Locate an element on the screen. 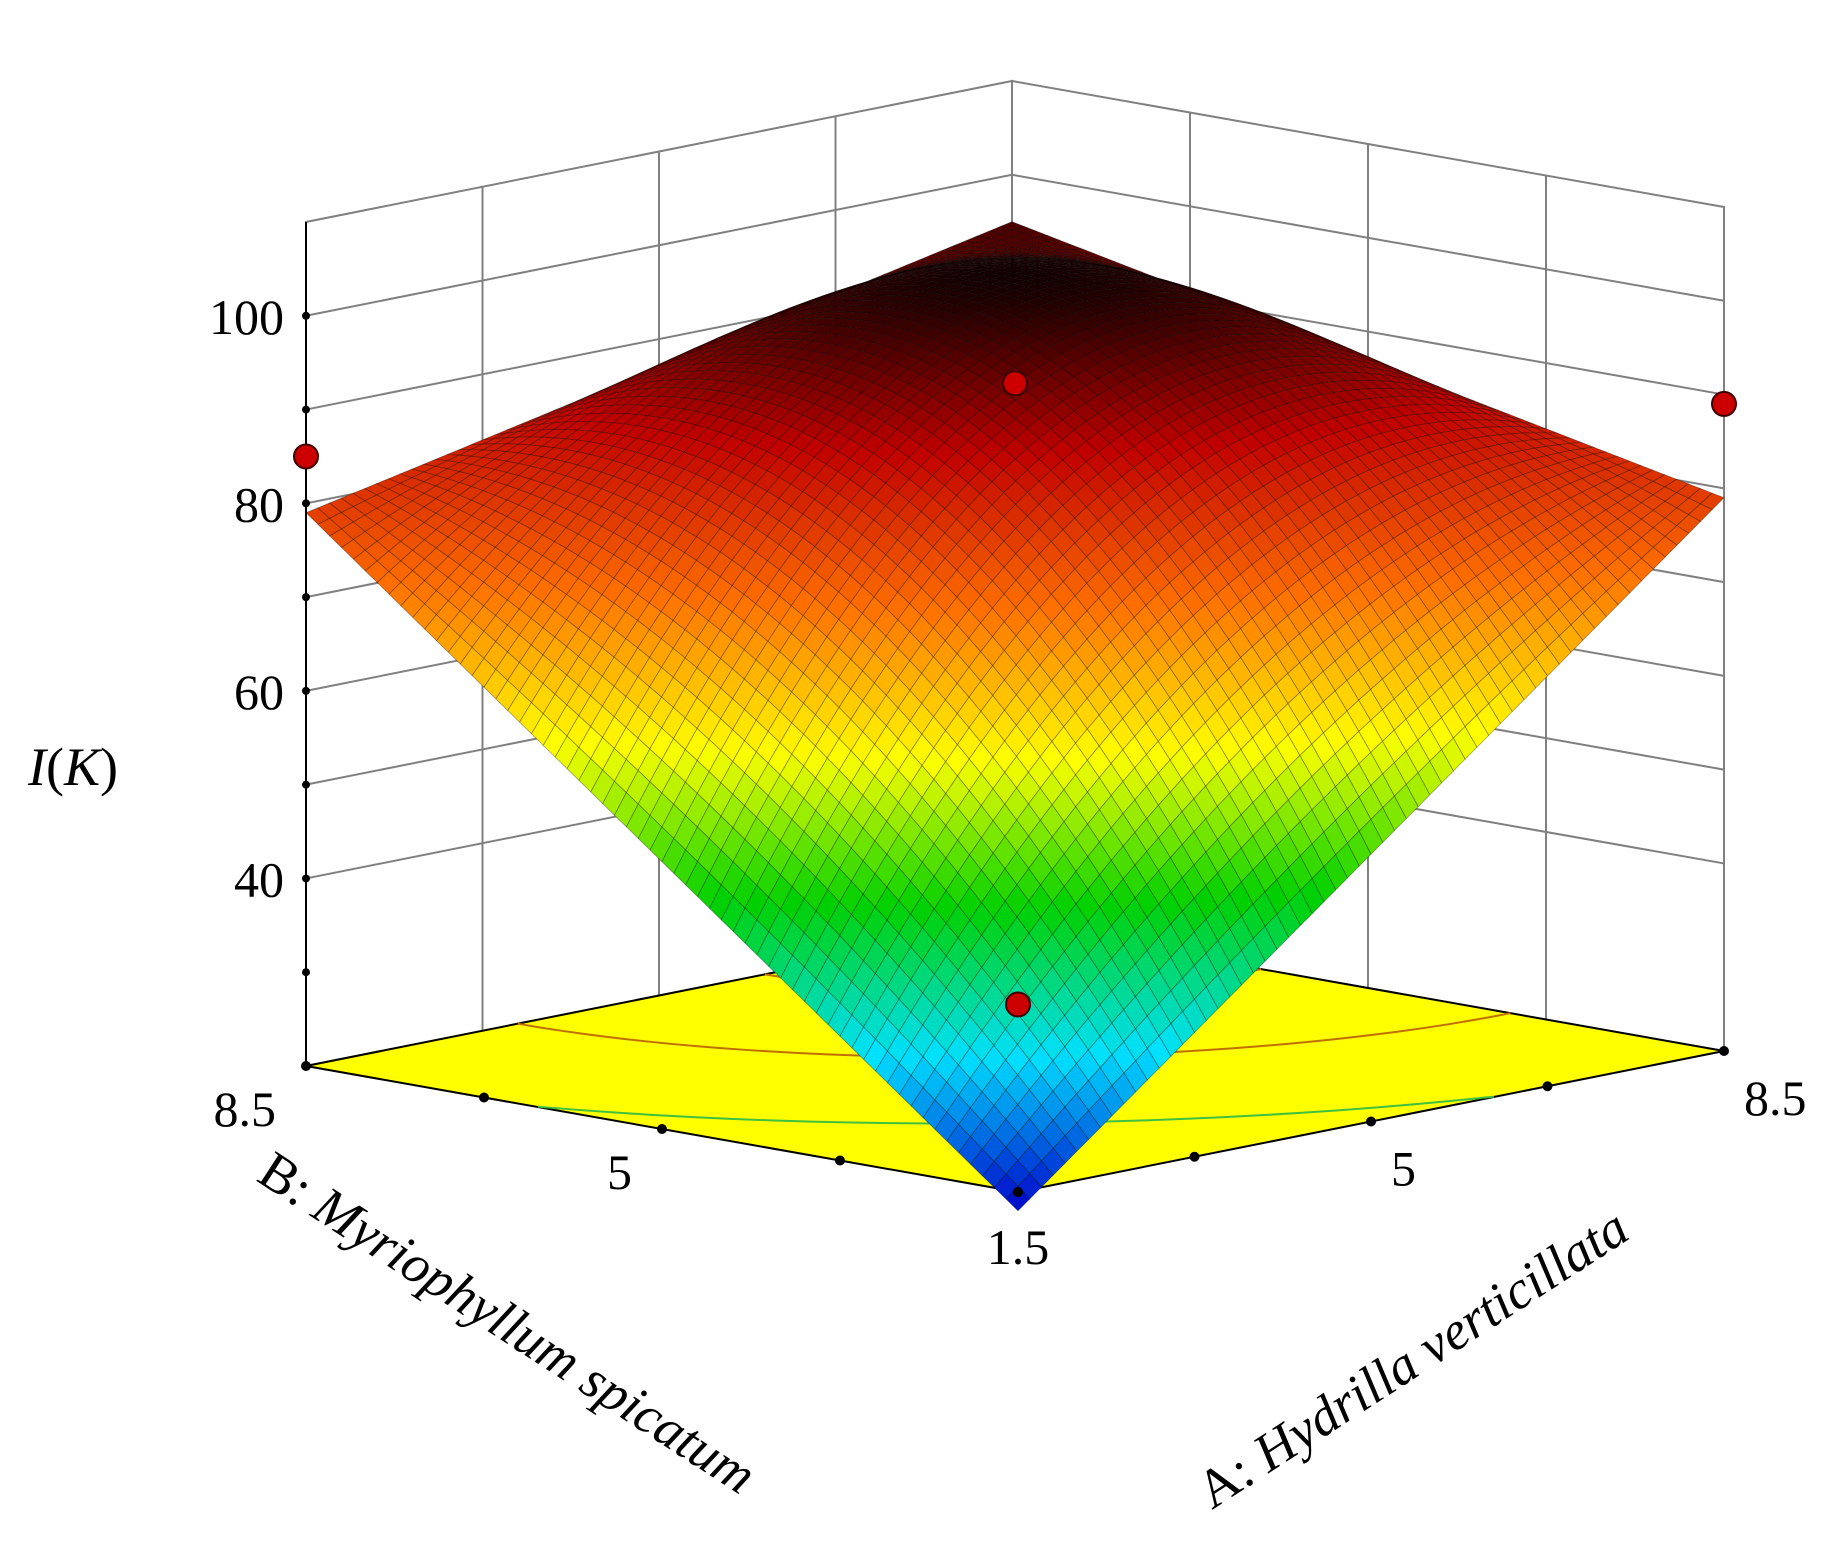  z-axis-title: I(K) is located at coordinates (72, 767).